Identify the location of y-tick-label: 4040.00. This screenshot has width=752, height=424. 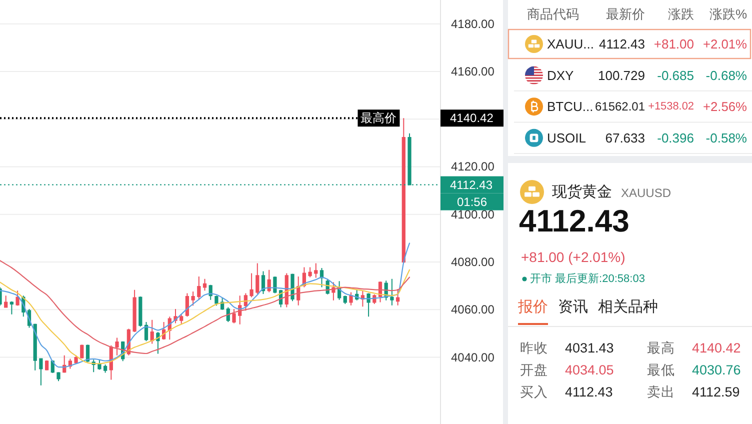
(473, 357).